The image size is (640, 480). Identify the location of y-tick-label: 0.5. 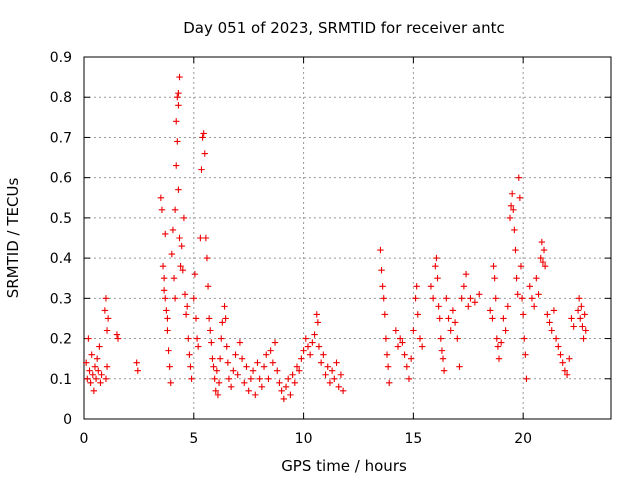
(61, 219).